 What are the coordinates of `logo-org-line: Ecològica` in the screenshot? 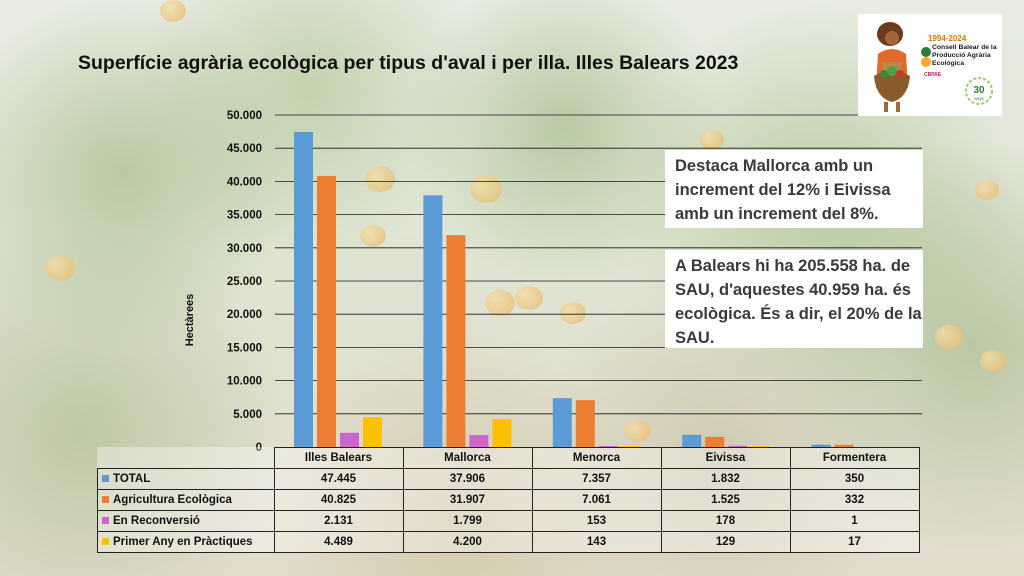 It's located at (948, 63).